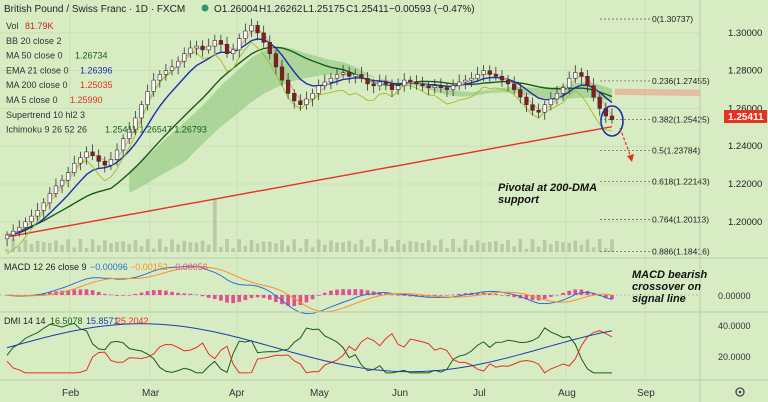 Image resolution: width=768 pixels, height=402 pixels. Describe the element at coordinates (310, 289) in the screenshot. I see `macd-signal-line` at that location.